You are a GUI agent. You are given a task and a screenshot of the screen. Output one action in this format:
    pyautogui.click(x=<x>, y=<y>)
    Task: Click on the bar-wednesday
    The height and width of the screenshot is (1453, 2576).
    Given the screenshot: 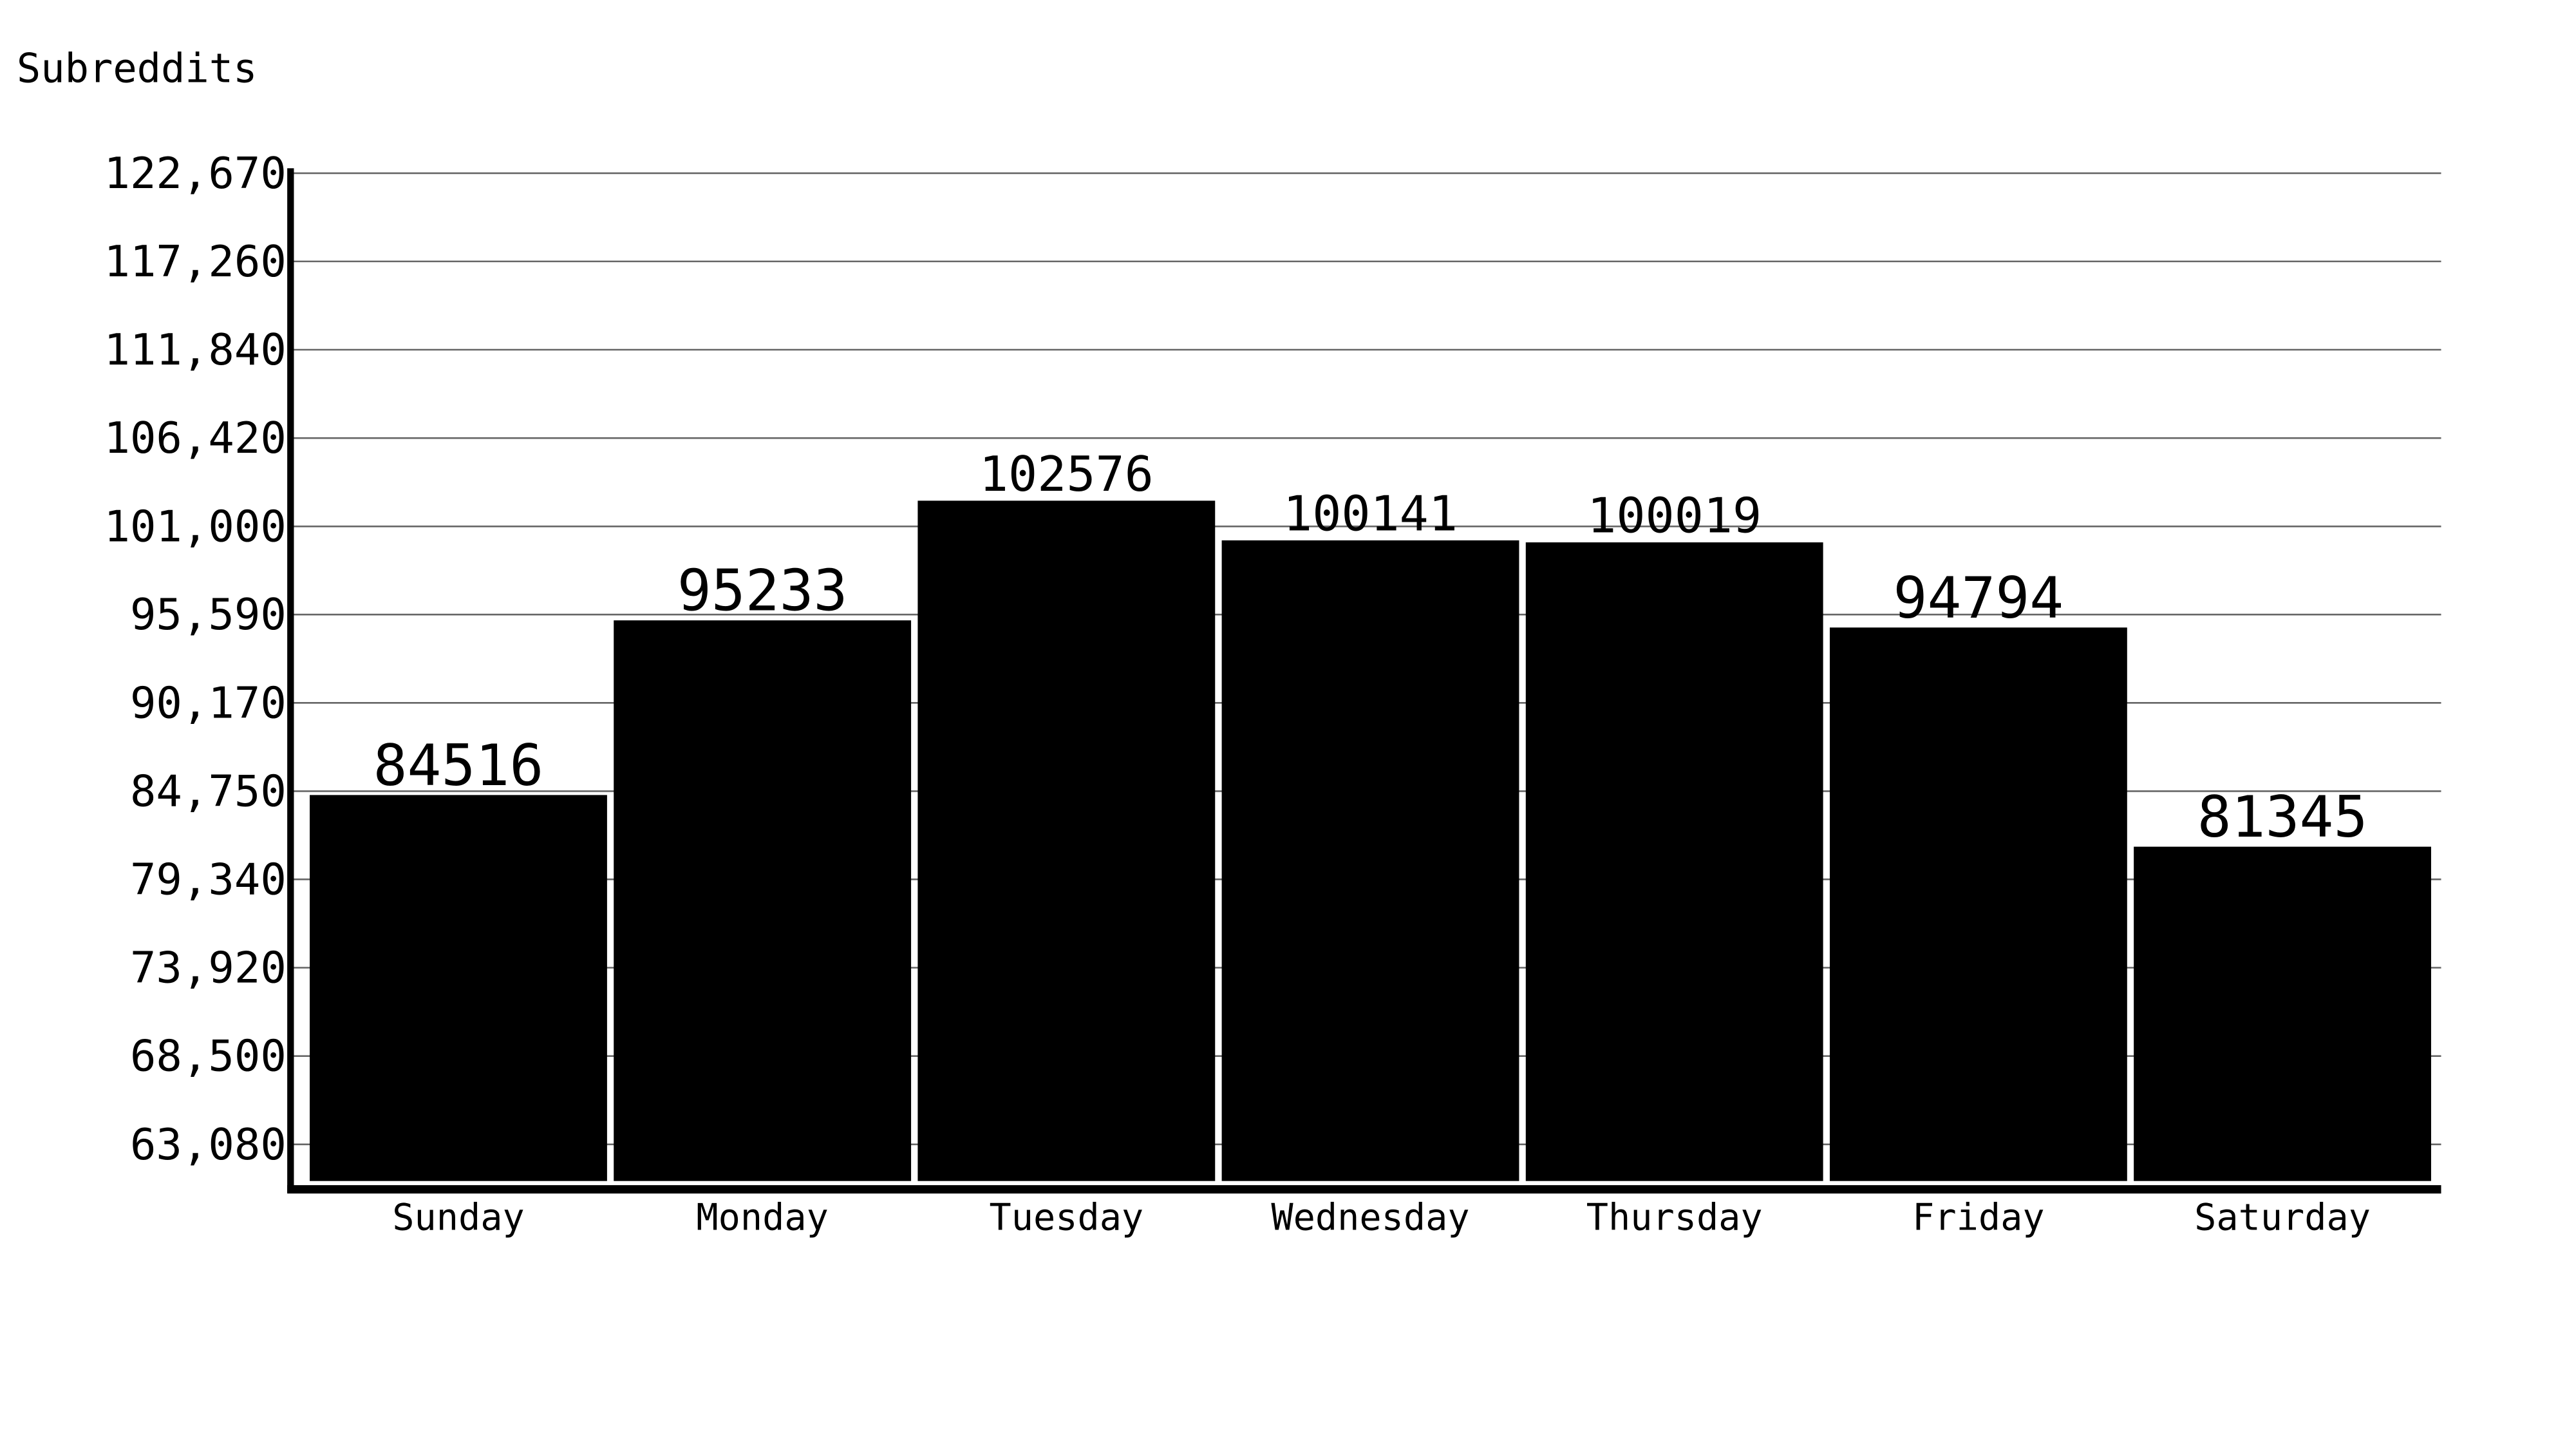 What is the action you would take?
    pyautogui.click(x=1370, y=860)
    